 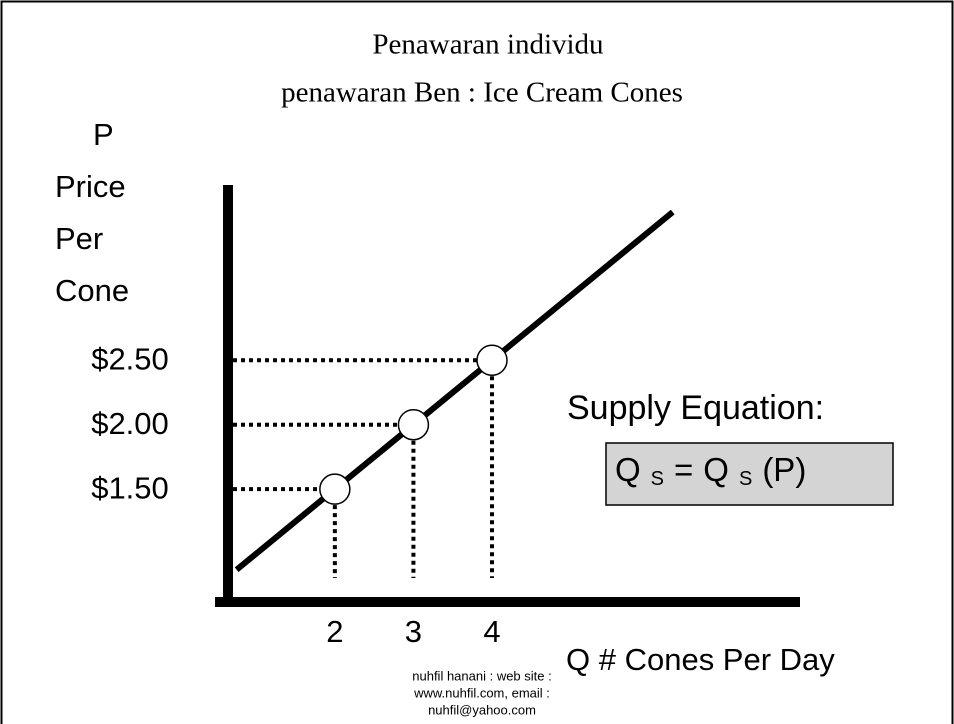 What do you see at coordinates (130, 487) in the screenshot?
I see `y-tick-label: $1.50` at bounding box center [130, 487].